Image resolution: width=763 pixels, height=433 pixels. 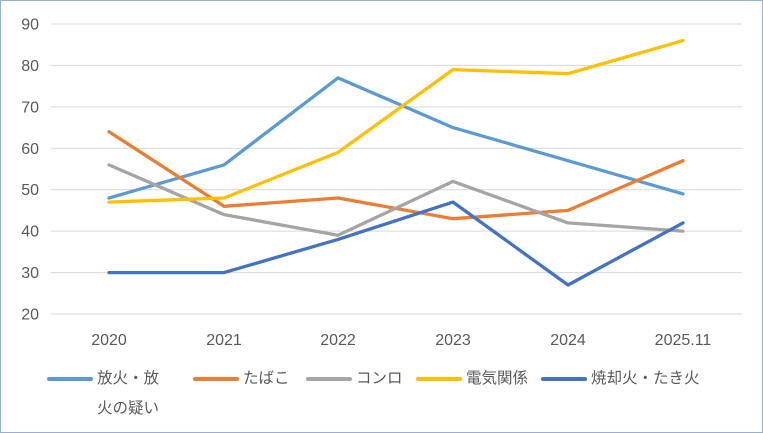 I want to click on y-tick-label: 90, so click(x=30, y=25).